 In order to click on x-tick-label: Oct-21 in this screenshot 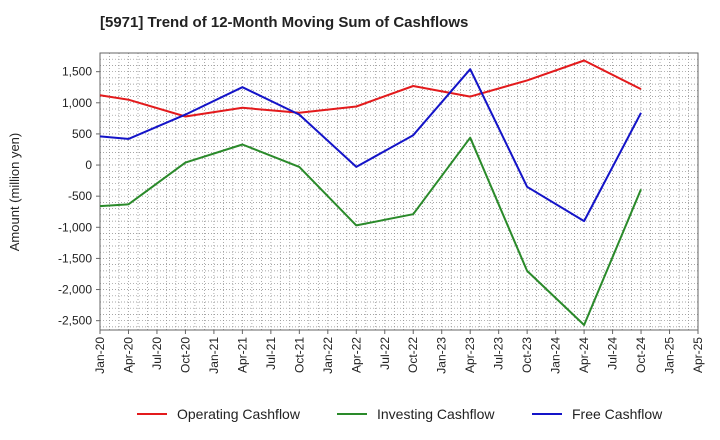, I will do `click(299, 355)`.